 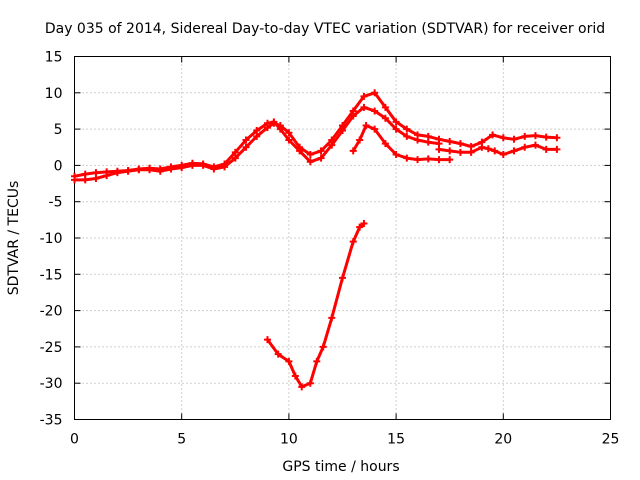 I want to click on x-axis-label: GPS time / hours, so click(x=340, y=467).